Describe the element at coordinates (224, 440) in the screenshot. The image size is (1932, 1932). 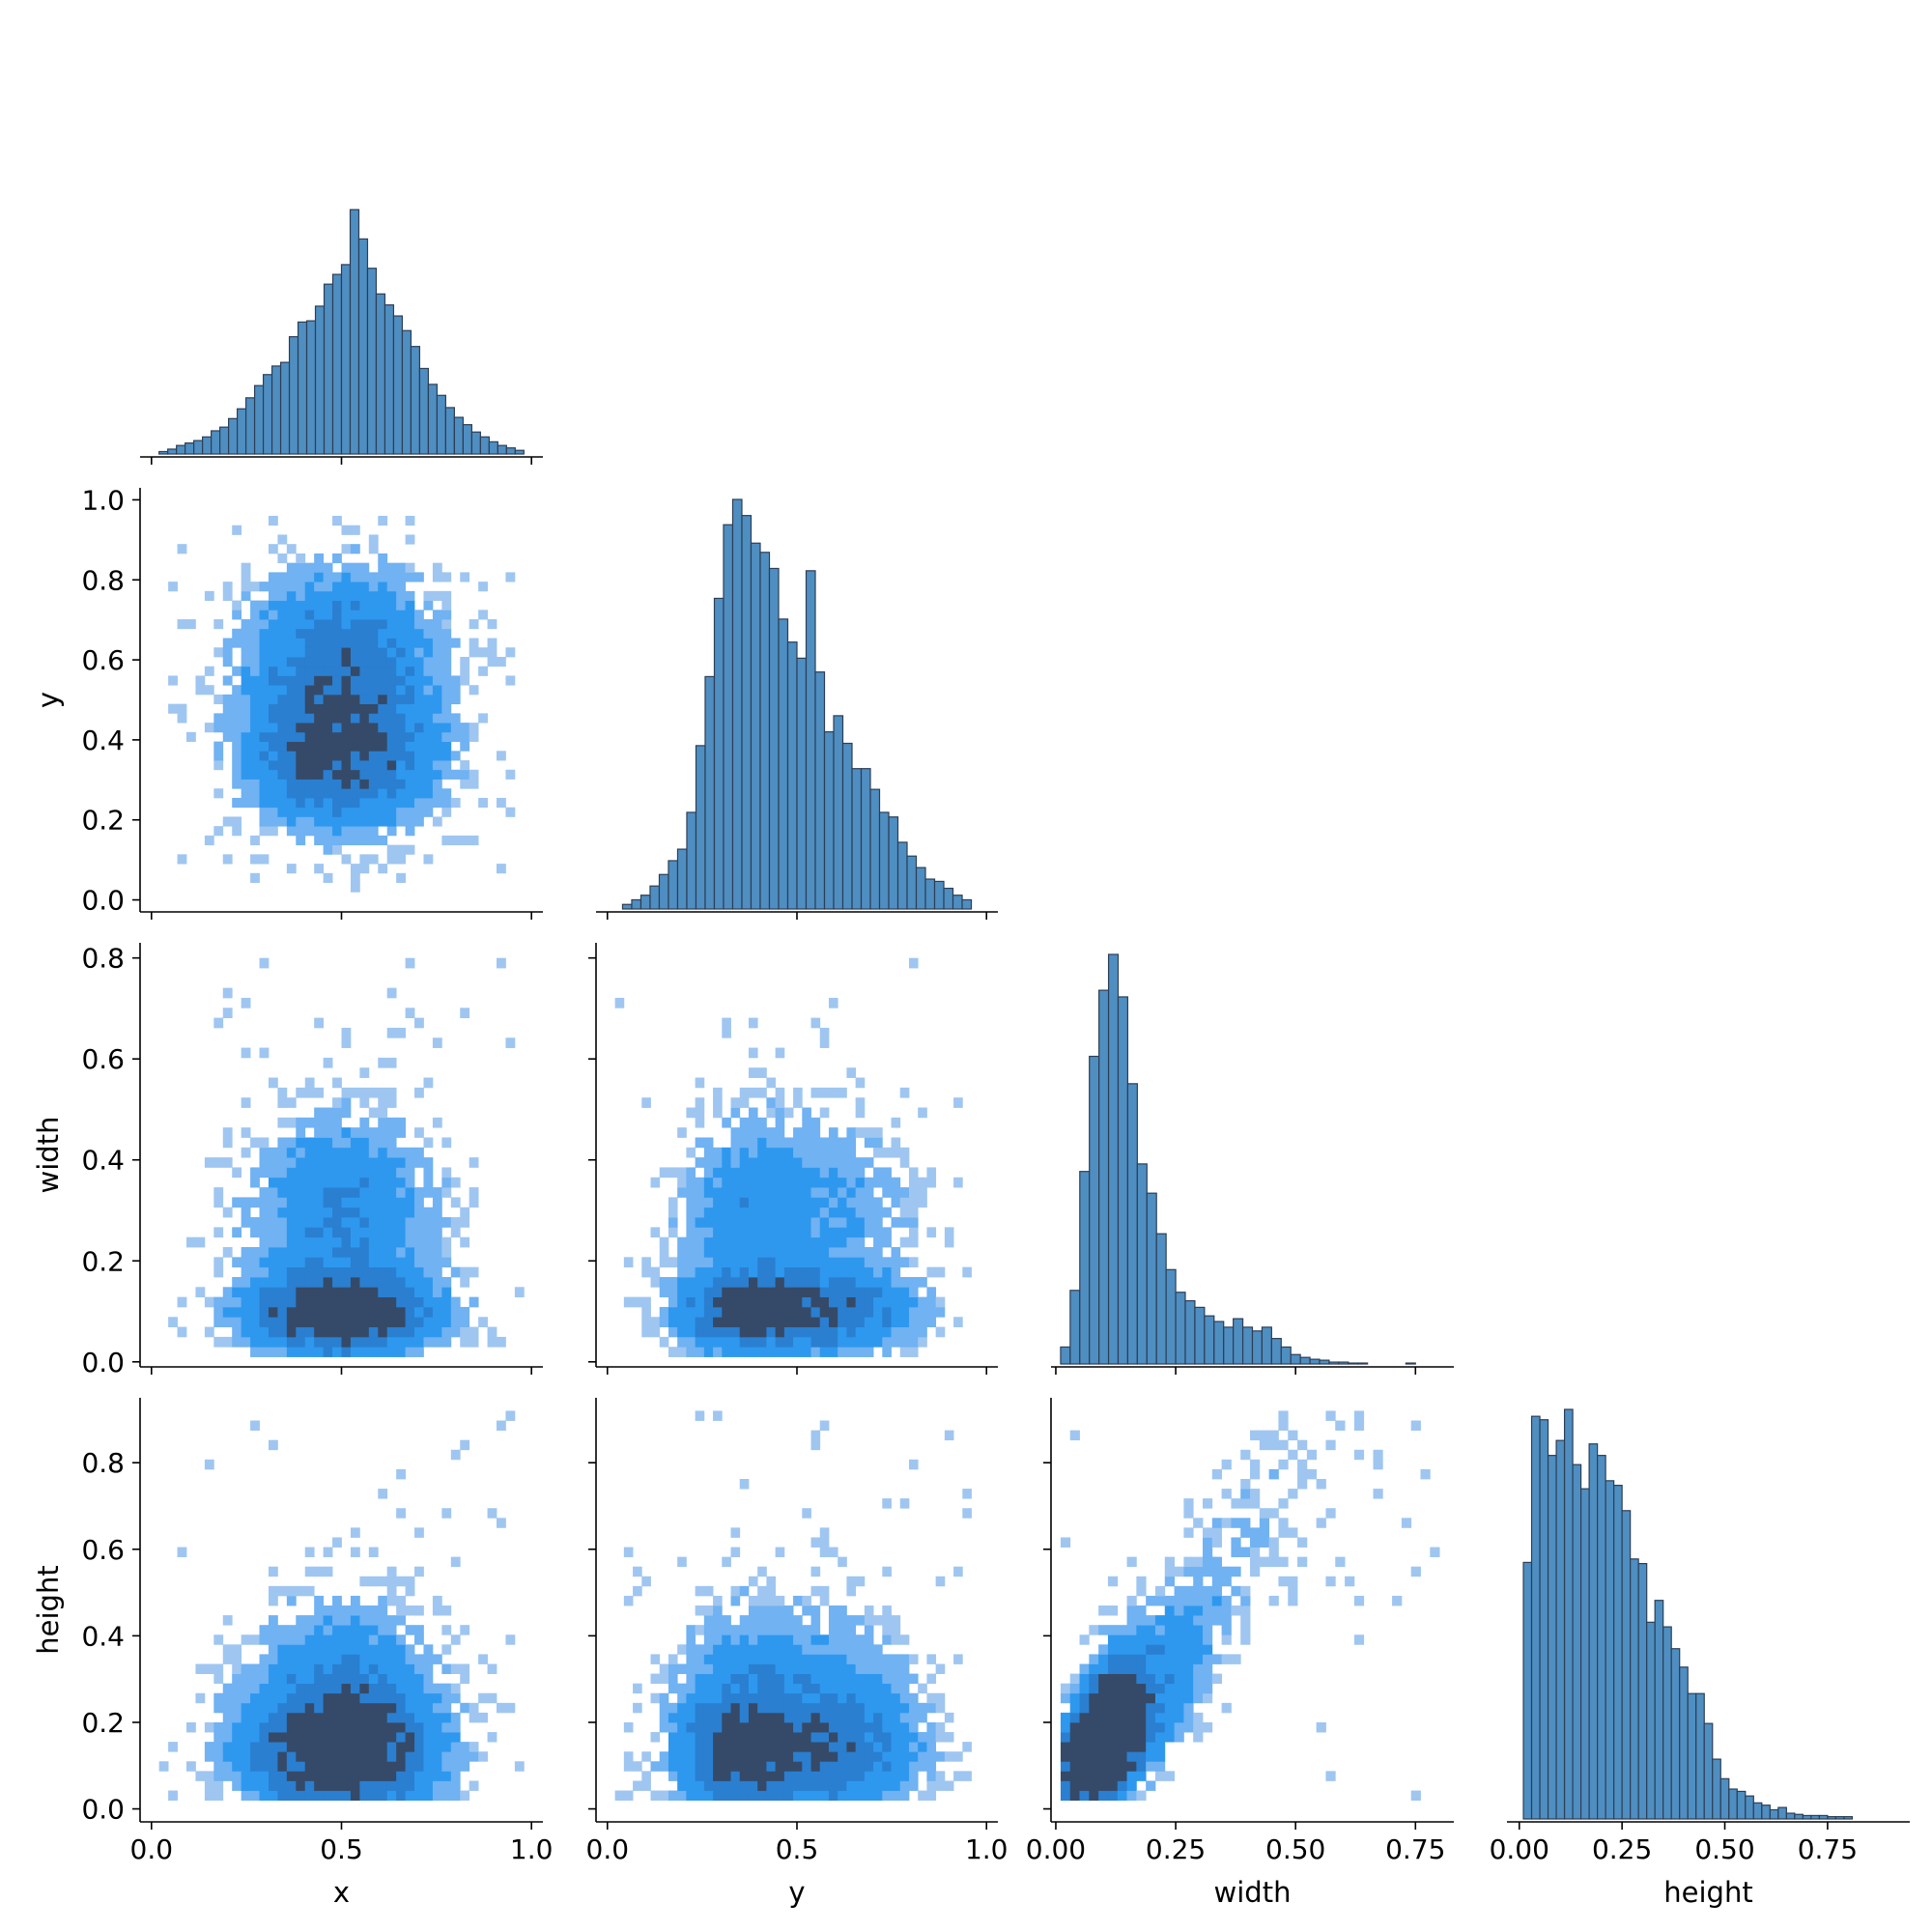
I see `hist-bar-x` at that location.